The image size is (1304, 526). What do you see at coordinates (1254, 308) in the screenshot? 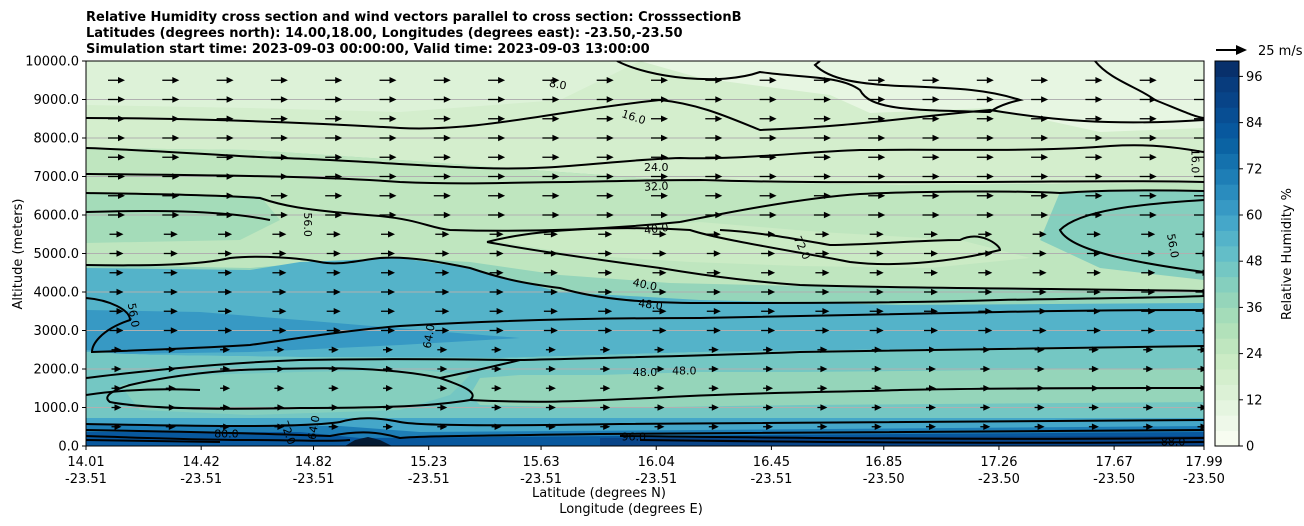
I see `colorbar-tick-label: 36` at bounding box center [1254, 308].